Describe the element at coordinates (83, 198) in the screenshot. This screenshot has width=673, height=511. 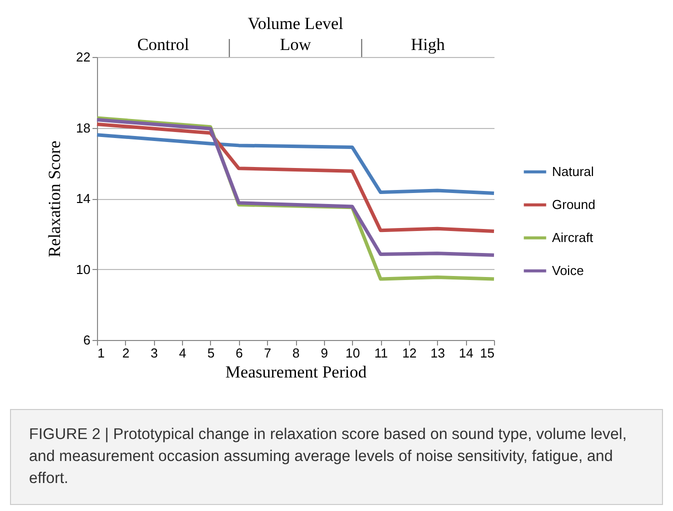
I see `y-tick-label: 14` at that location.